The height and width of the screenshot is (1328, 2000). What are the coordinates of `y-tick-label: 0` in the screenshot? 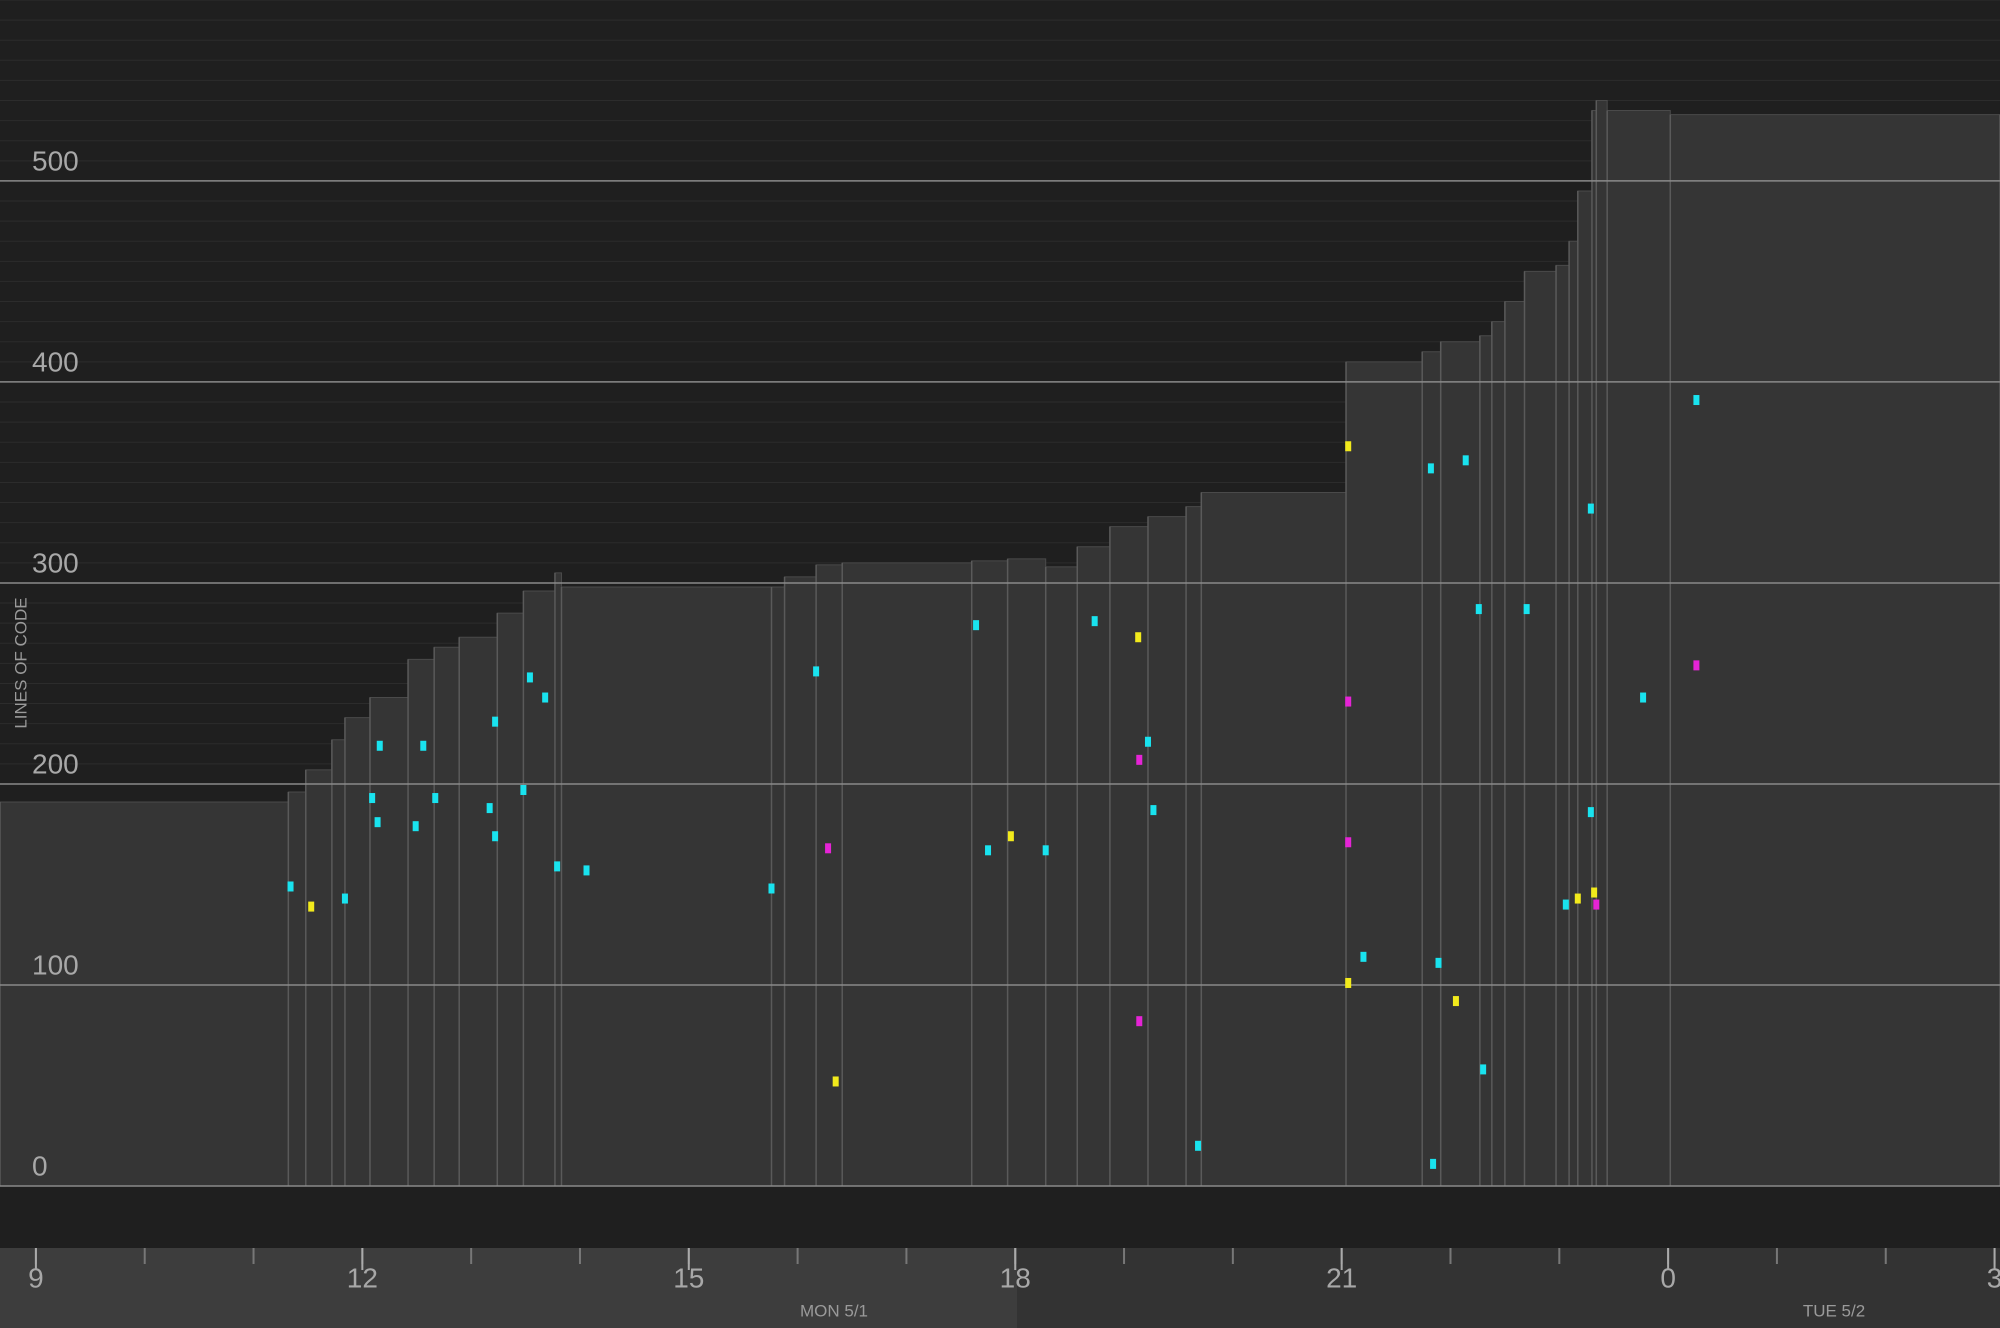 It's located at (40, 1165).